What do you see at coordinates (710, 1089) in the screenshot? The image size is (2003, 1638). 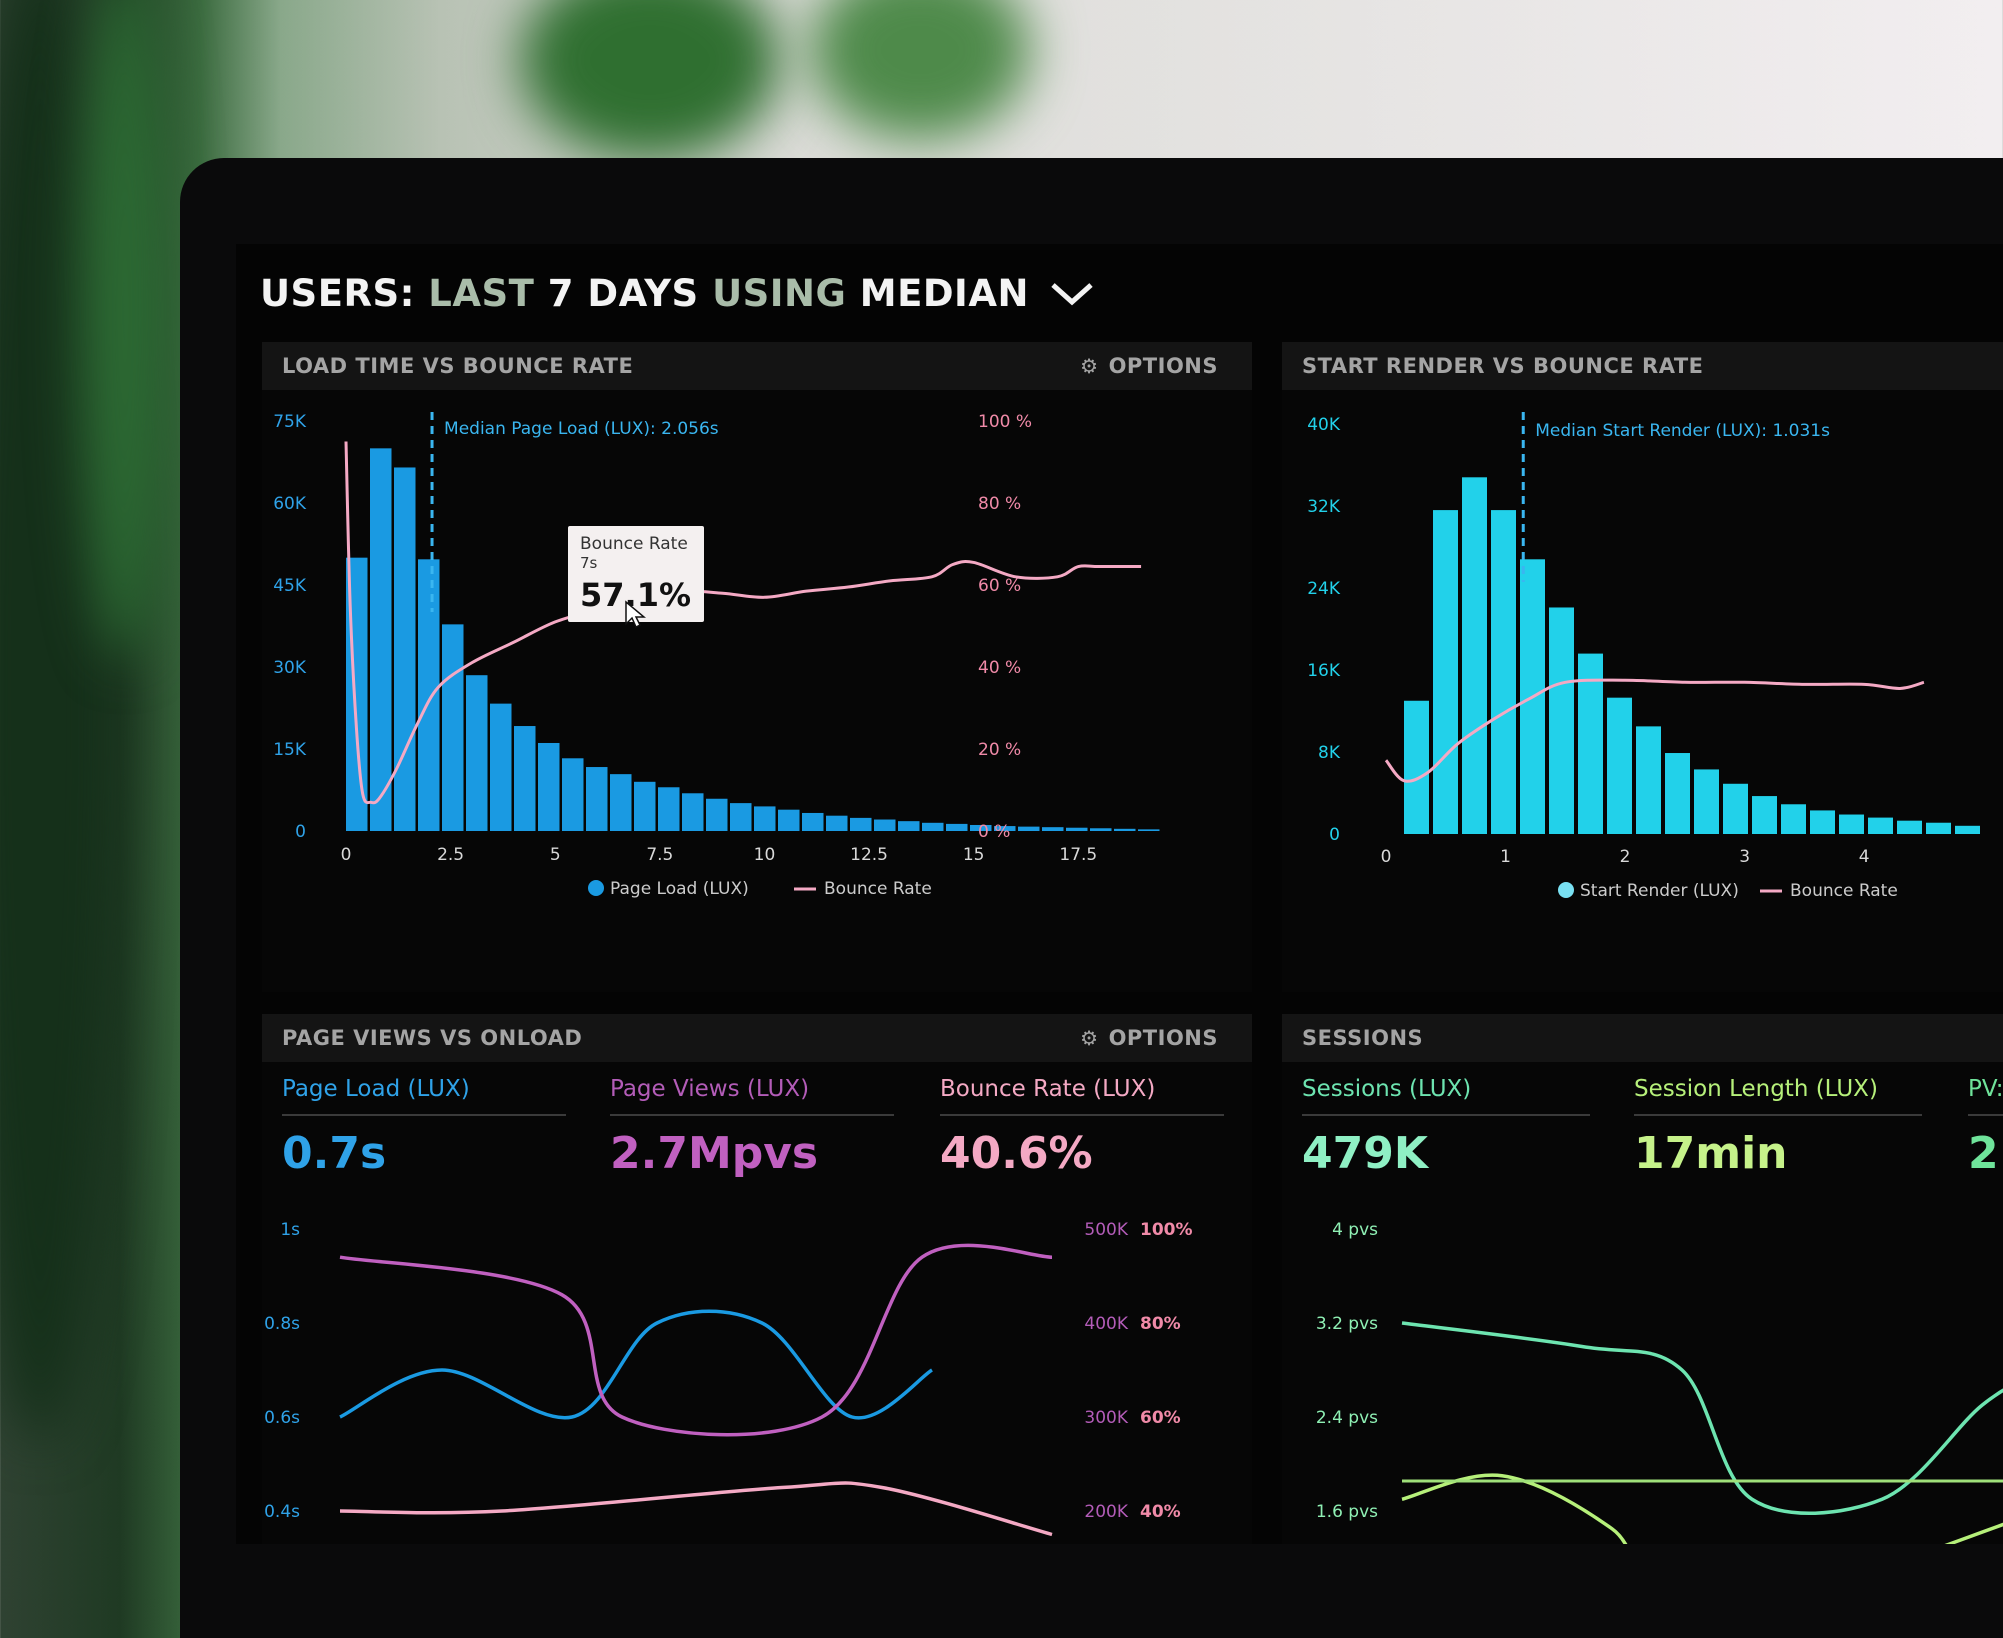 I see `kpi-label: Page Views (LUX)` at bounding box center [710, 1089].